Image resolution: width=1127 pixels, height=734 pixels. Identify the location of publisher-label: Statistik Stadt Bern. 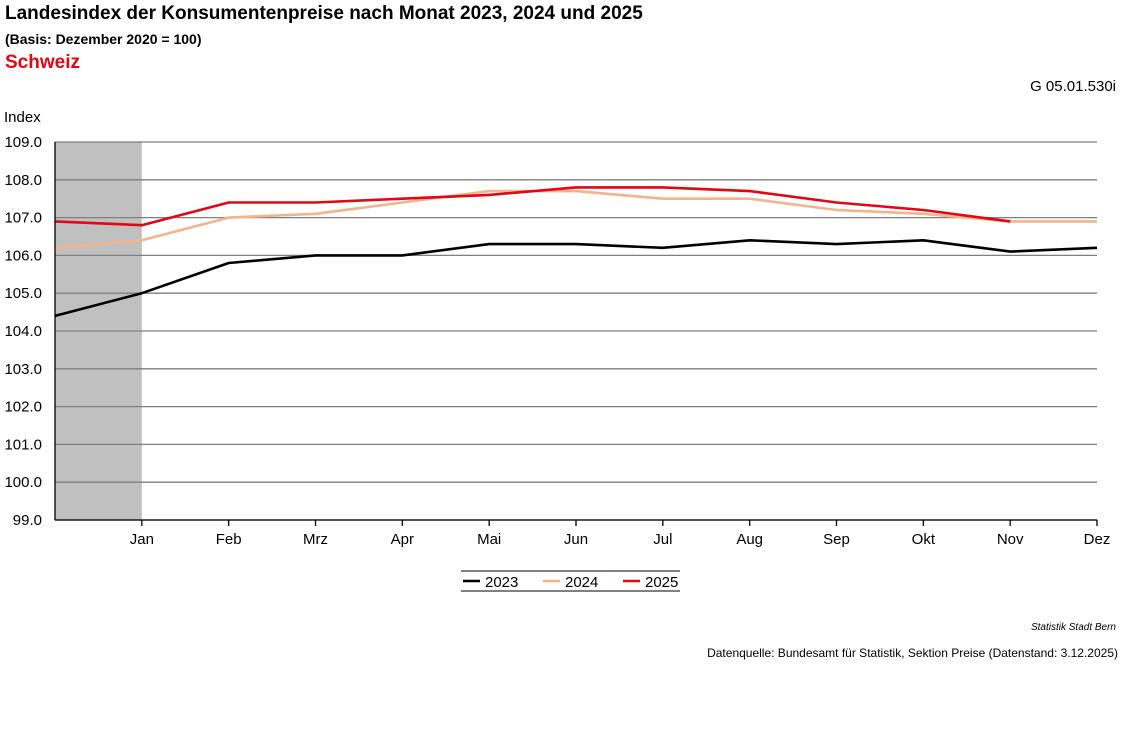
(1073, 627).